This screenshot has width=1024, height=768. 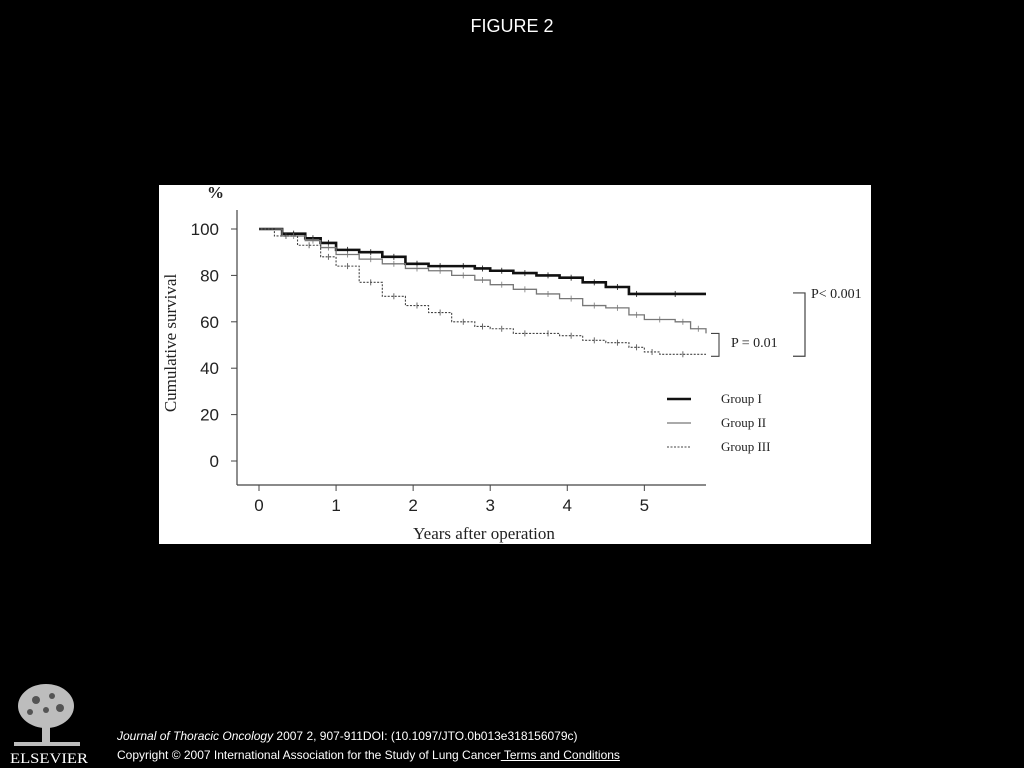 What do you see at coordinates (170, 343) in the screenshot?
I see `y-axis-label: Cumulative survival` at bounding box center [170, 343].